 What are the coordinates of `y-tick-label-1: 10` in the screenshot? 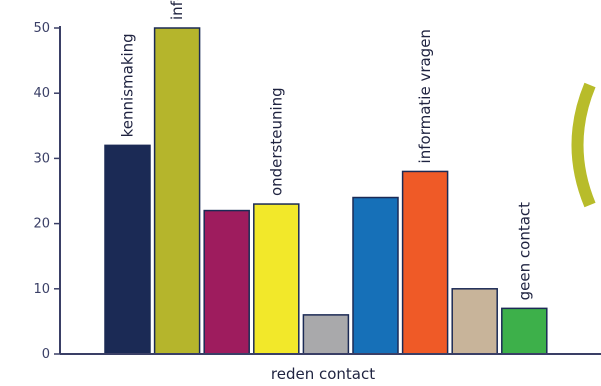 It's located at (41, 289).